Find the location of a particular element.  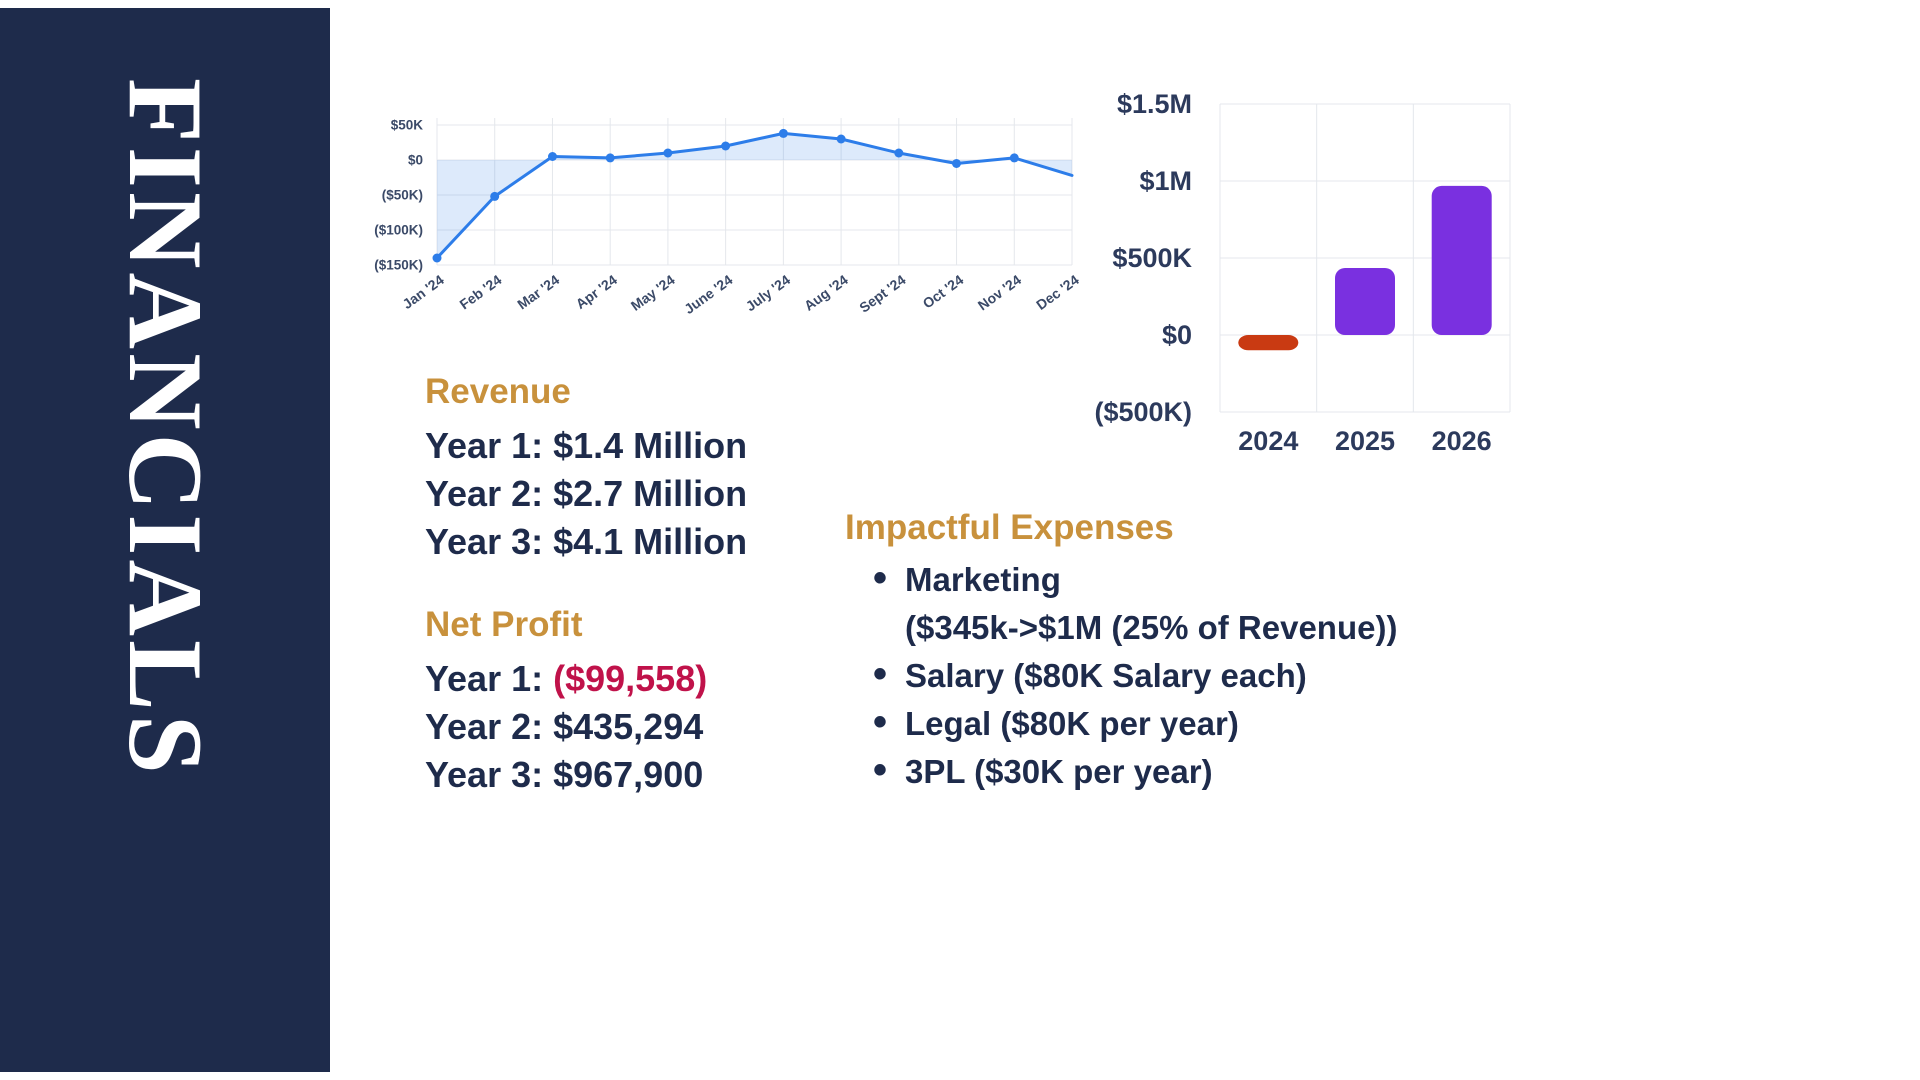

area-fill is located at coordinates (754, 195).